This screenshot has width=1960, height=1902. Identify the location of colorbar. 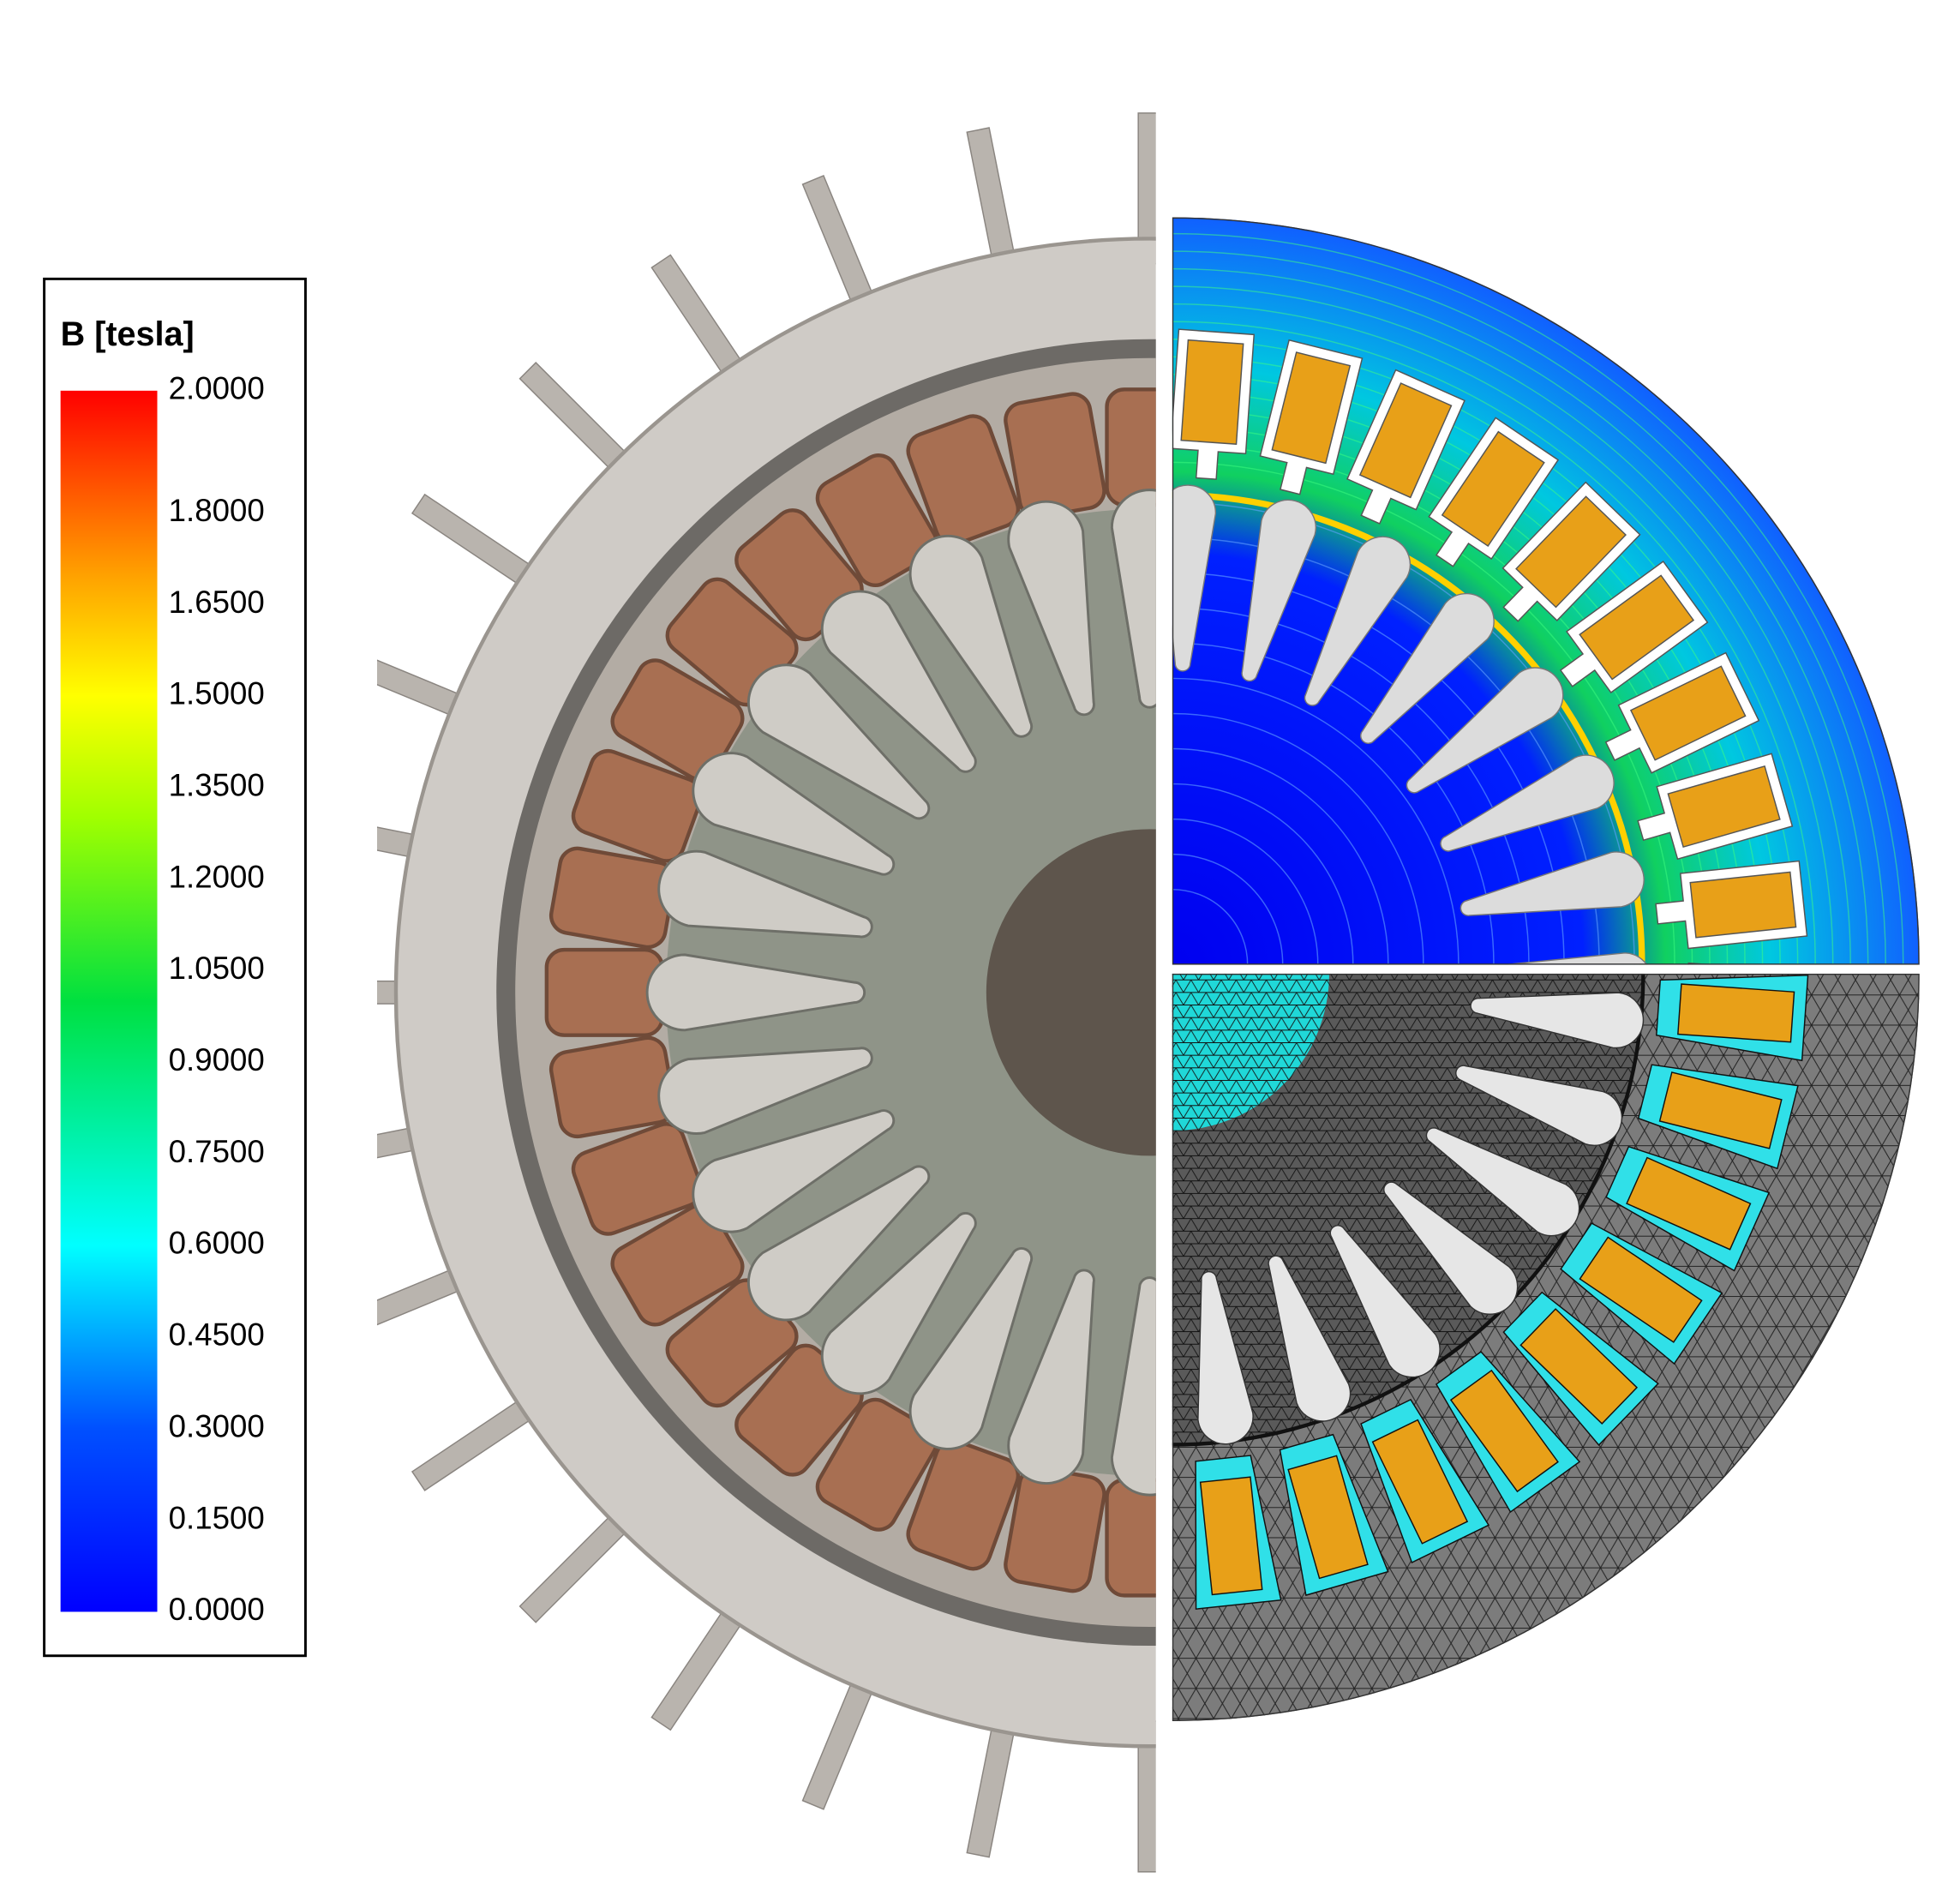
(109, 1001).